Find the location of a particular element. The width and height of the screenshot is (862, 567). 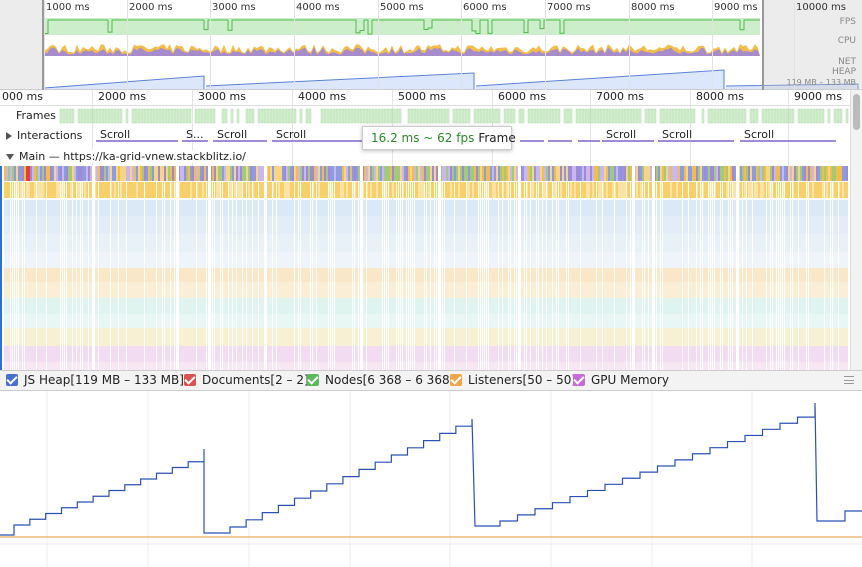

tracks-scrollbar is located at coordinates (856, 231).